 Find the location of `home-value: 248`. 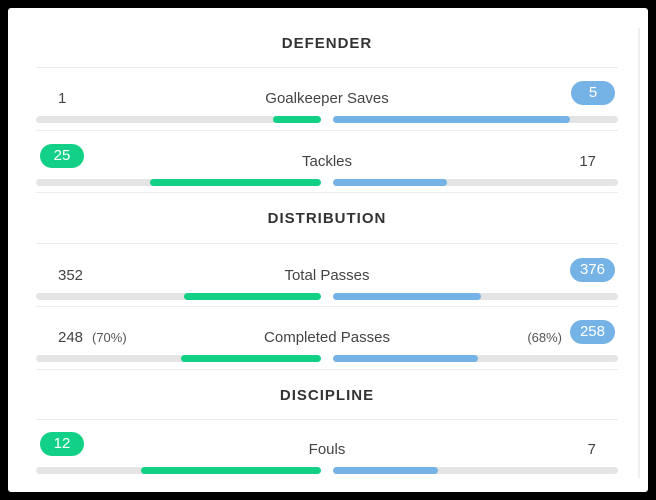

home-value: 248 is located at coordinates (71, 337).